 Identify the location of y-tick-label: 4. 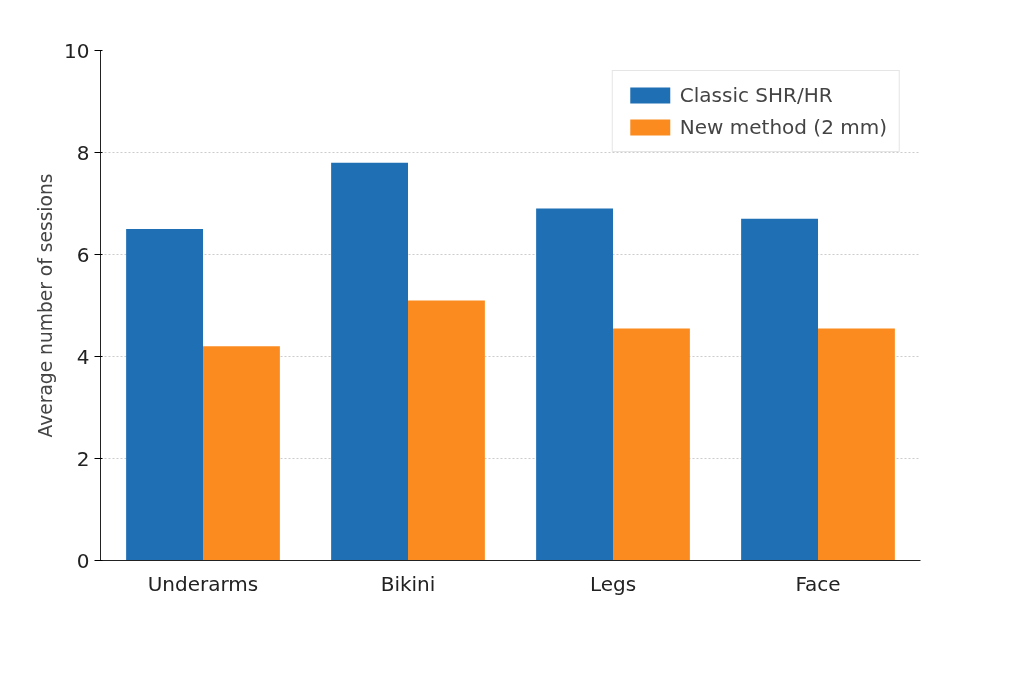
(83, 356).